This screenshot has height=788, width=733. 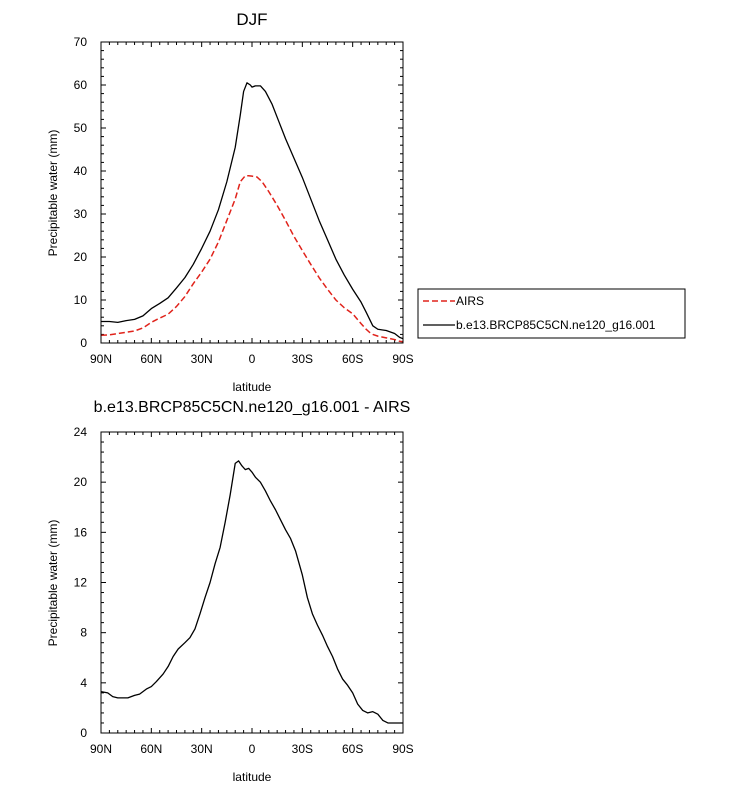 I want to click on chart-1-series-line-airs, so click(x=252, y=258).